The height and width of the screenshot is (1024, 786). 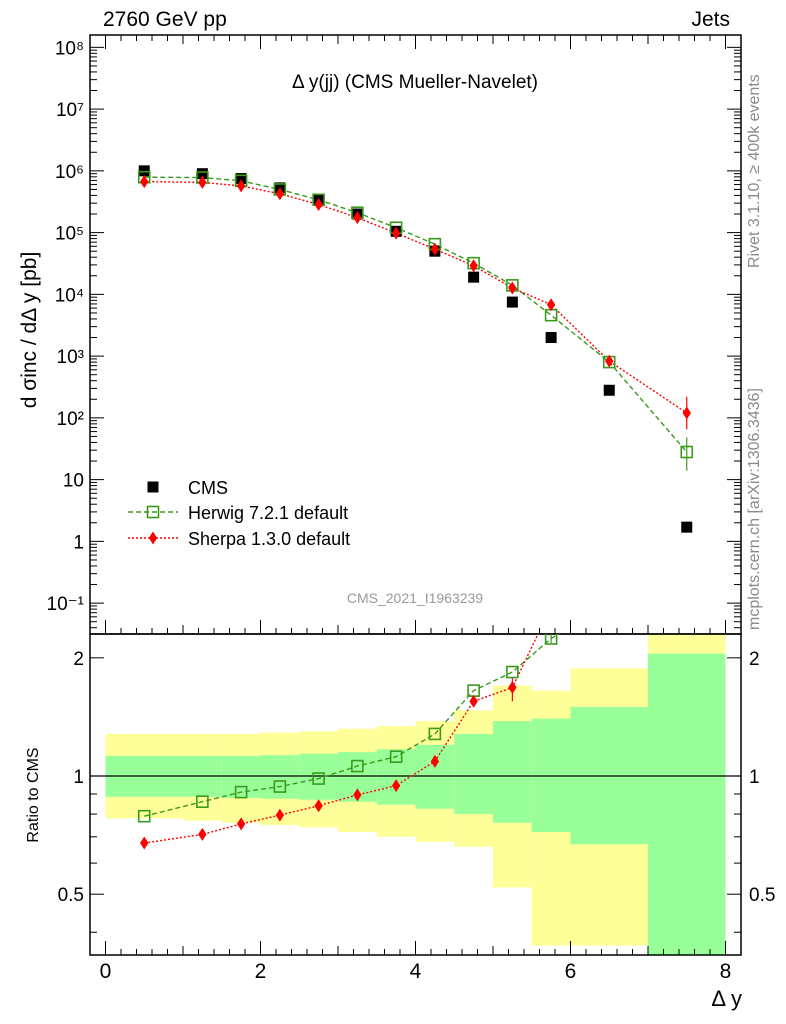 What do you see at coordinates (726, 971) in the screenshot?
I see `x-tick-label: 8` at bounding box center [726, 971].